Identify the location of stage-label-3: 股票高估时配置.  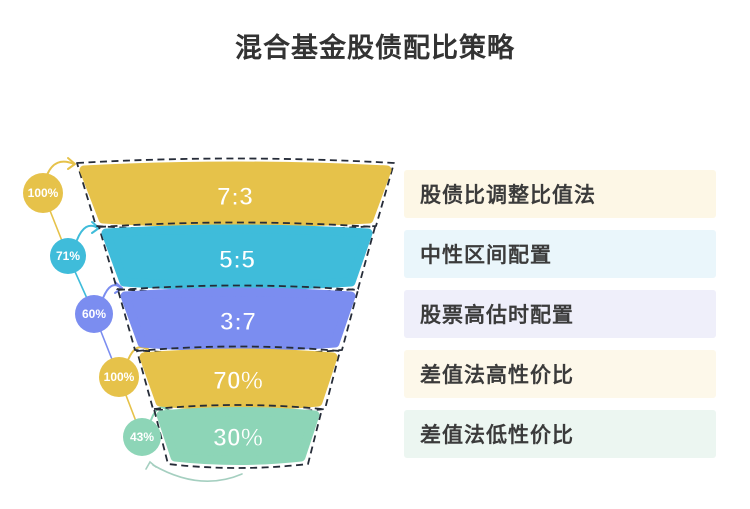
(560, 314).